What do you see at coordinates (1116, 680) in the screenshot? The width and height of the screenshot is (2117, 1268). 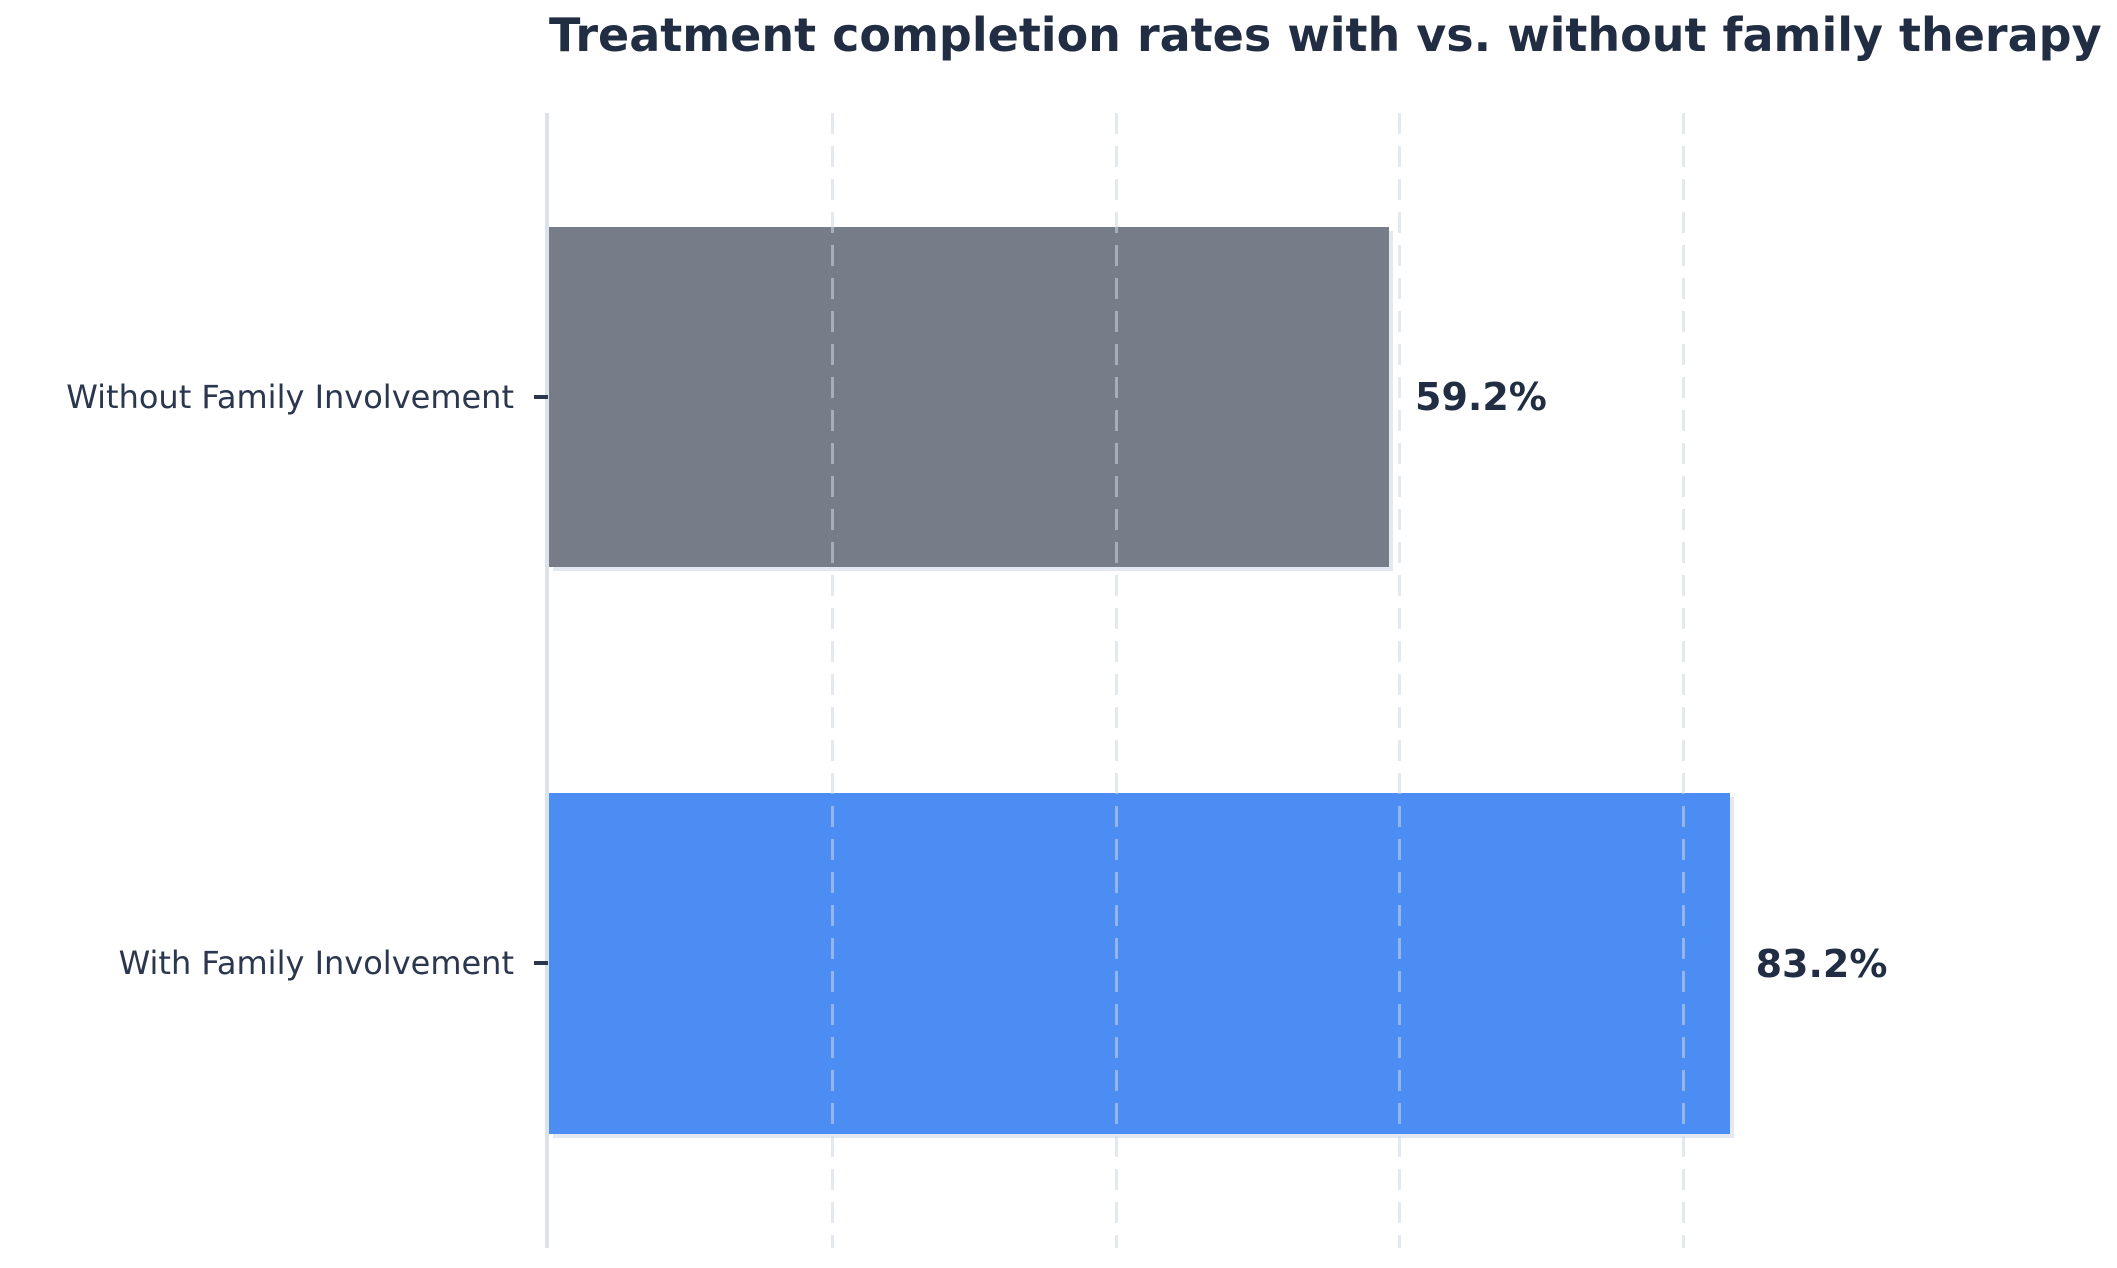 I see `gridline-40-percent` at bounding box center [1116, 680].